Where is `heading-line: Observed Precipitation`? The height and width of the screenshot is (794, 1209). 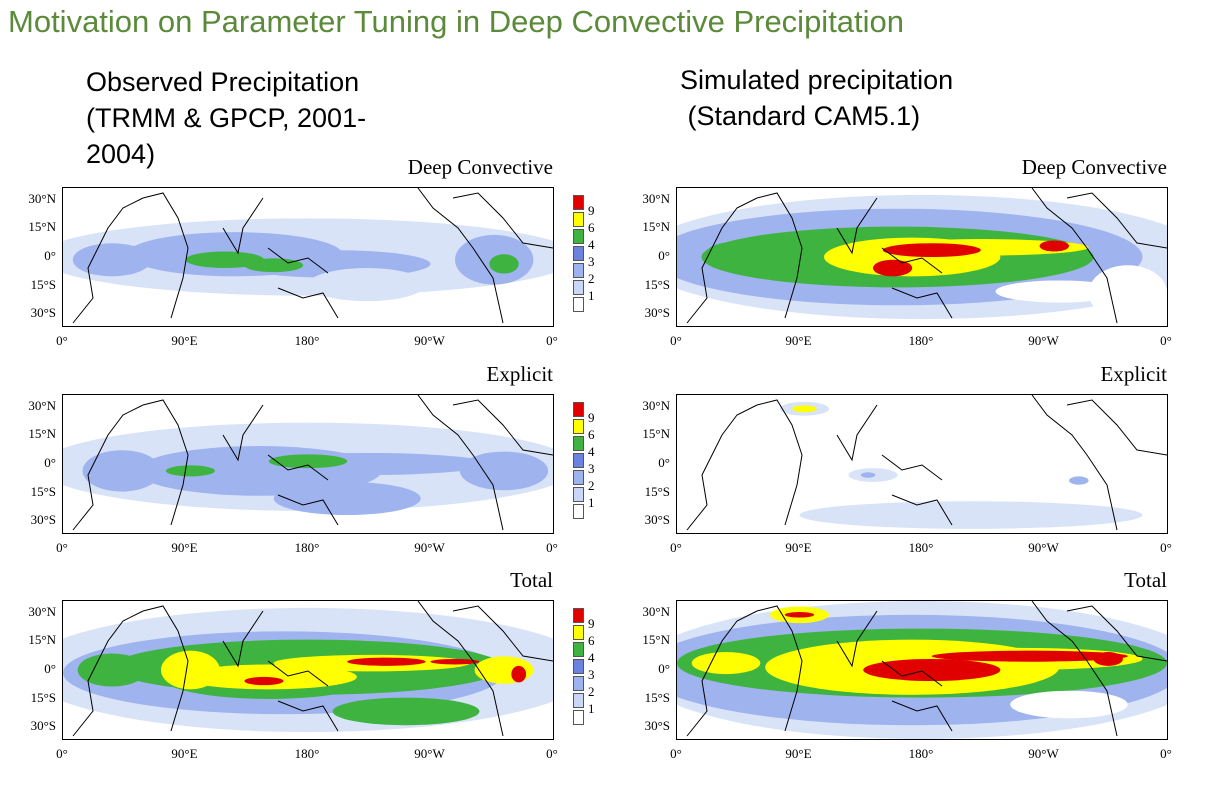
heading-line: Observed Precipitation is located at coordinates (223, 82).